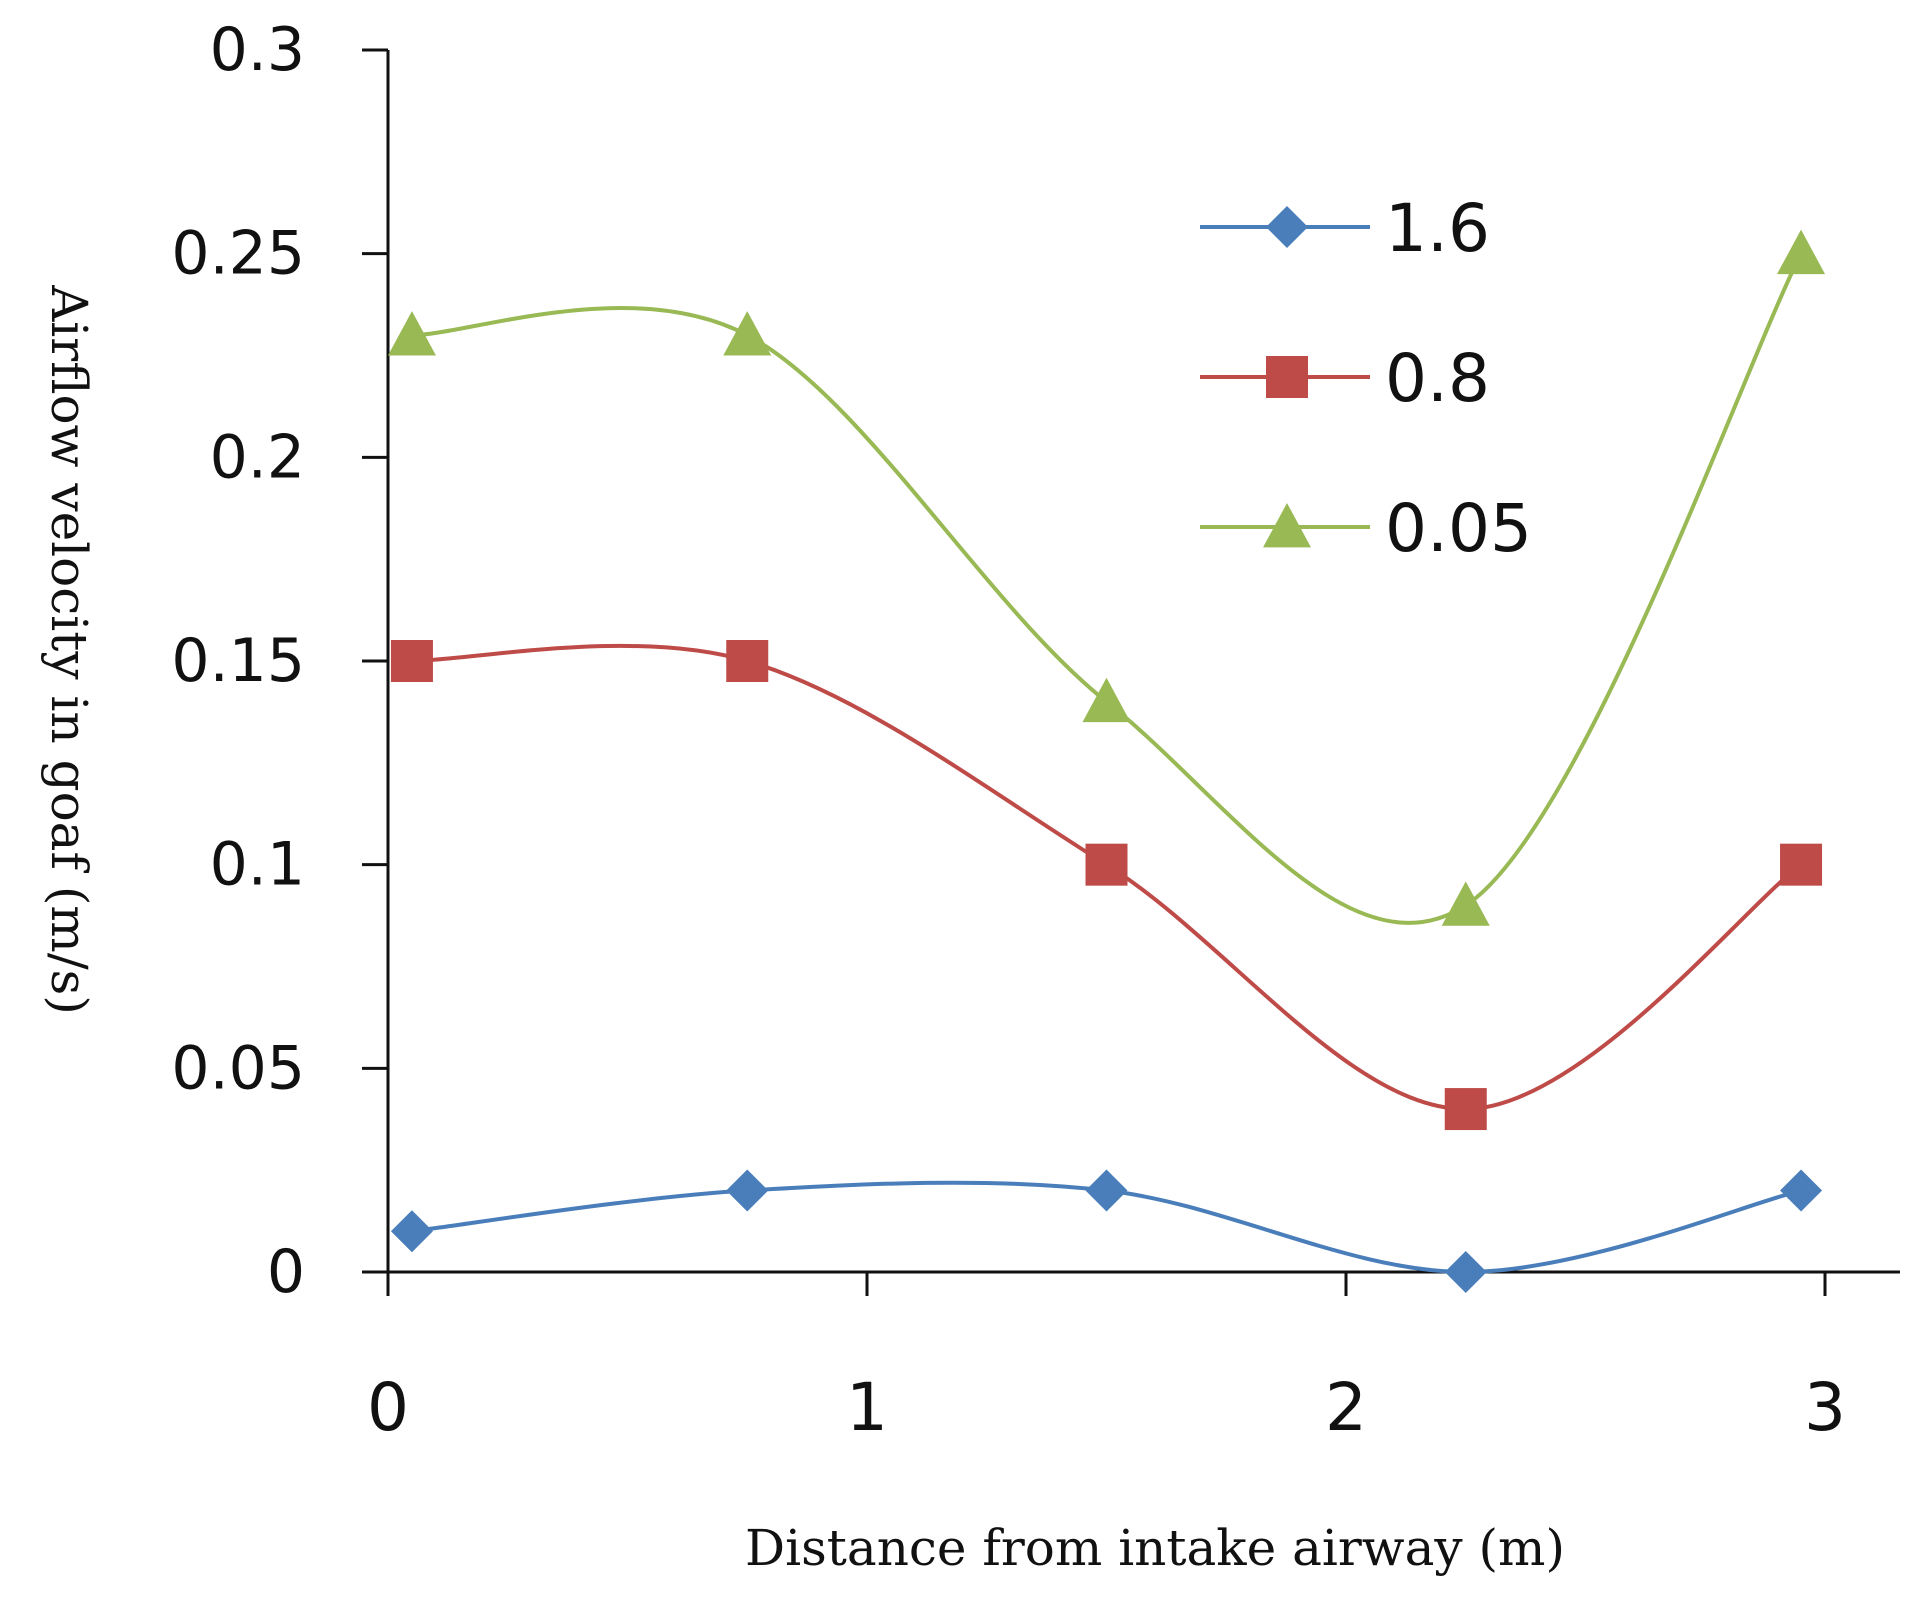 Image resolution: width=1916 pixels, height=1603 pixels. I want to click on y-tick-label: 0.1, so click(257, 865).